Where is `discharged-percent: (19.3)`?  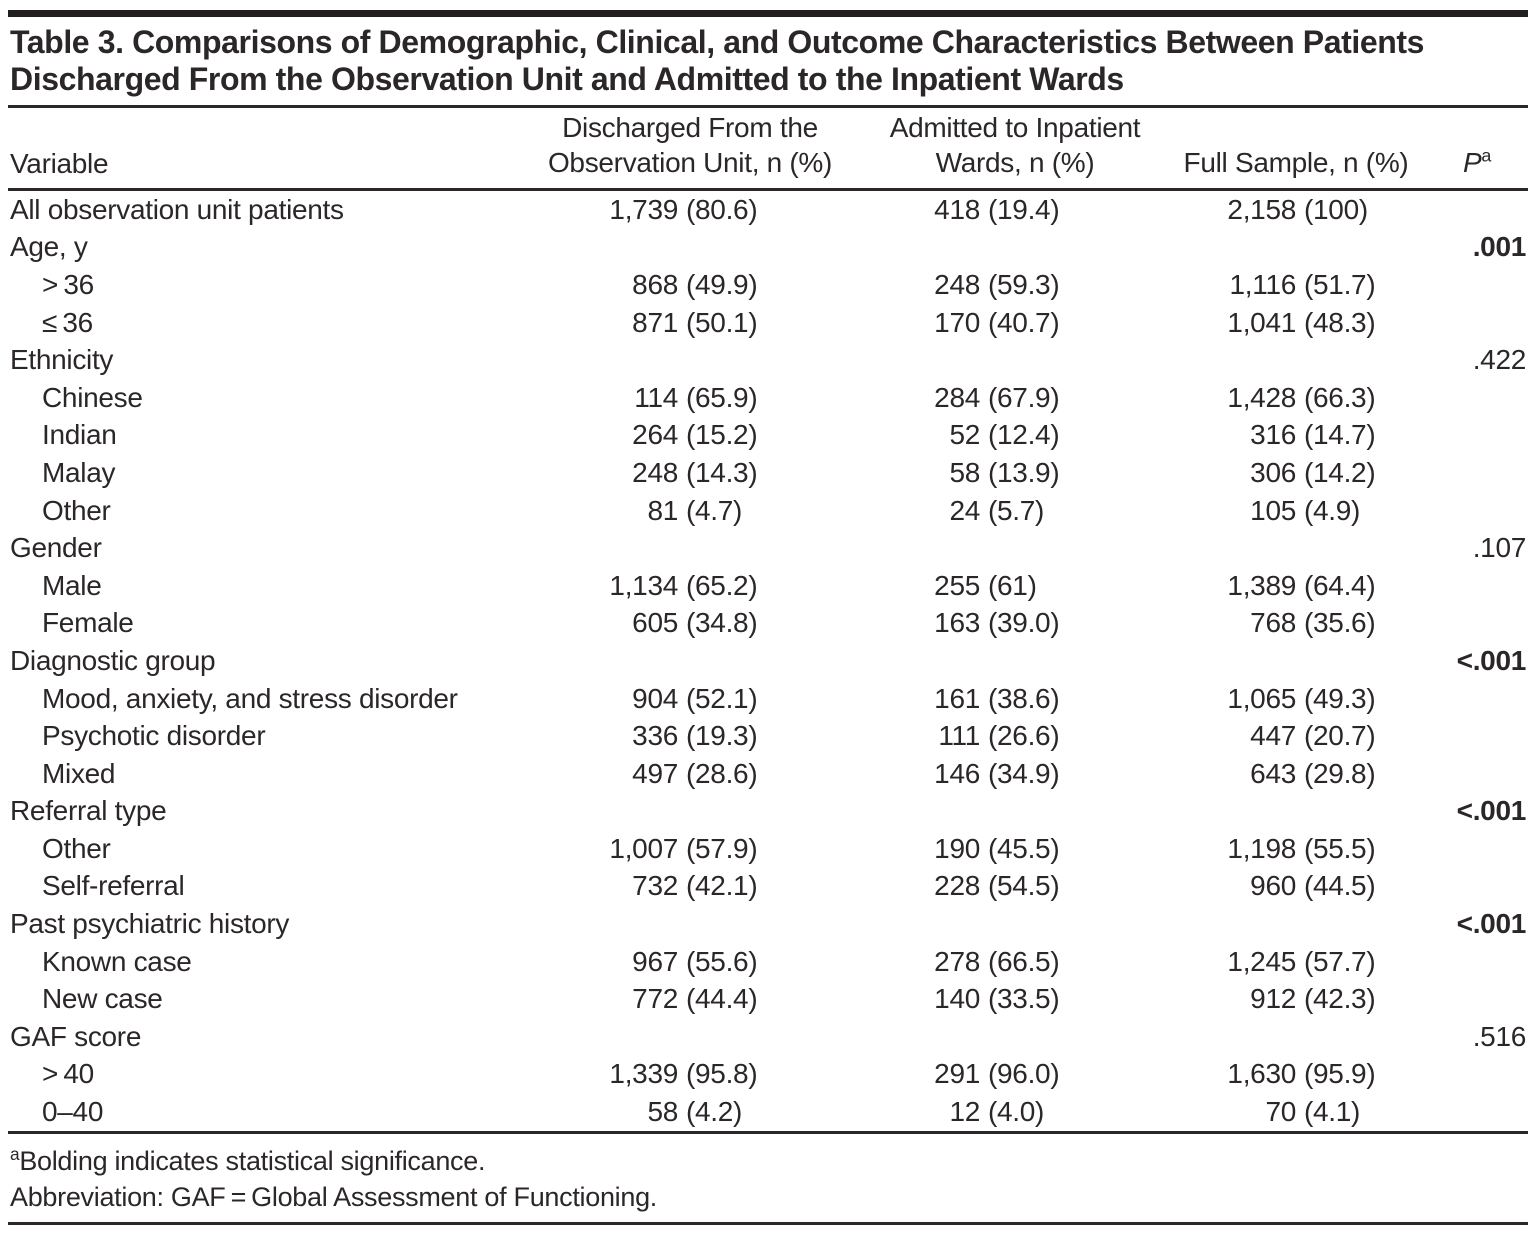 discharged-percent: (19.3) is located at coordinates (722, 736).